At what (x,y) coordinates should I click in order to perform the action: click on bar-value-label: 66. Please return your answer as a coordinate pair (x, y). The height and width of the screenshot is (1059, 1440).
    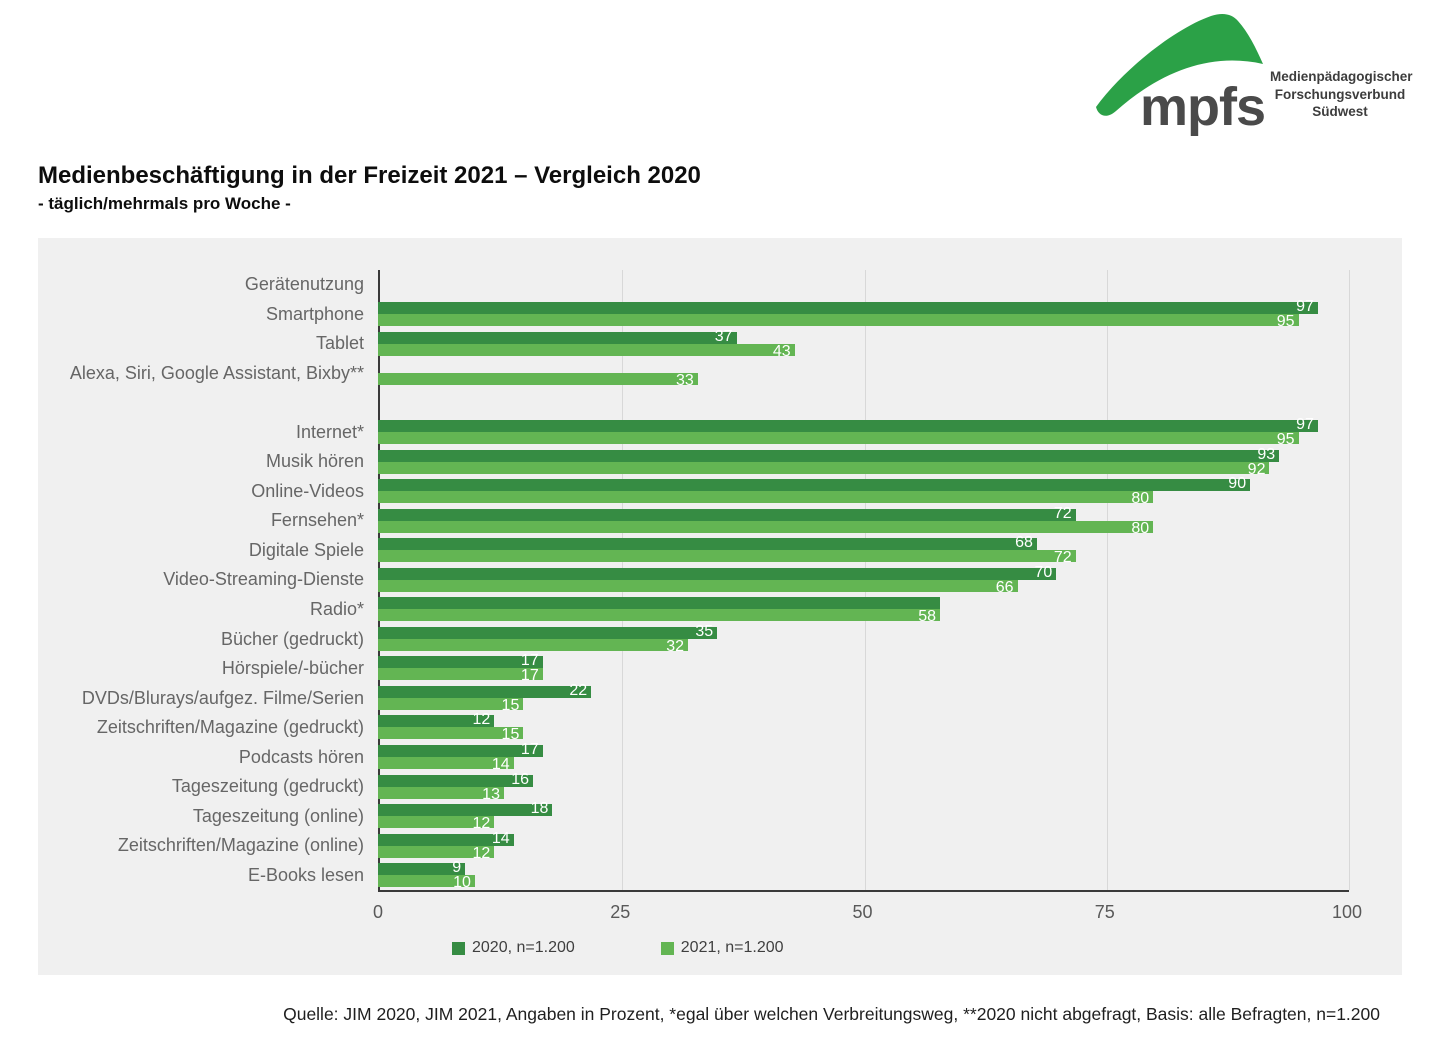
    Looking at the image, I should click on (1004, 587).